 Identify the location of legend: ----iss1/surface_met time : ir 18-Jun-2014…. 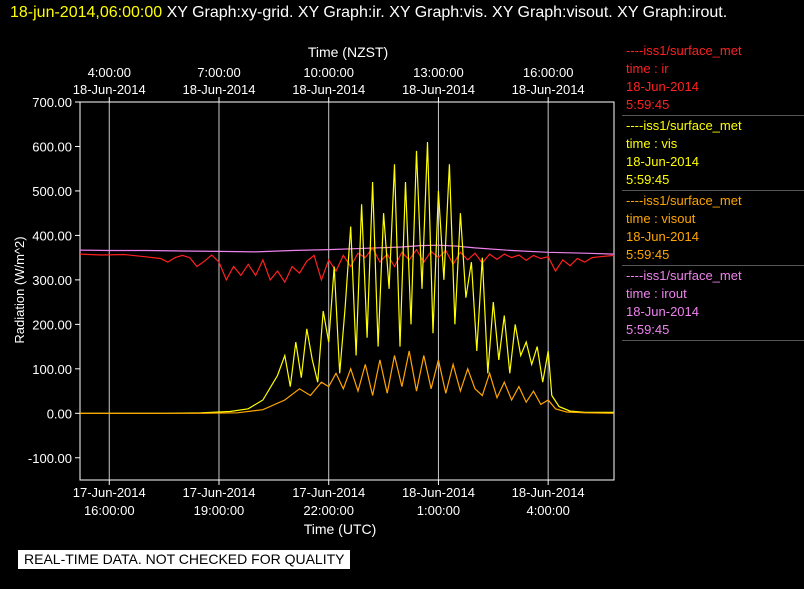
(713, 192).